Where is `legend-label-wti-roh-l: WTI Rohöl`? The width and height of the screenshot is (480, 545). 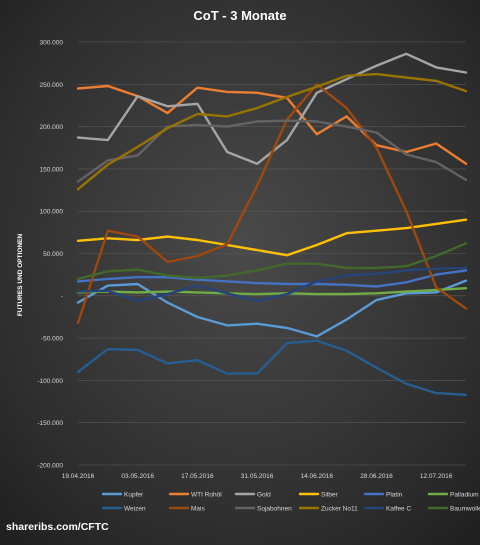
legend-label-wti-roh-l: WTI Rohöl is located at coordinates (206, 495).